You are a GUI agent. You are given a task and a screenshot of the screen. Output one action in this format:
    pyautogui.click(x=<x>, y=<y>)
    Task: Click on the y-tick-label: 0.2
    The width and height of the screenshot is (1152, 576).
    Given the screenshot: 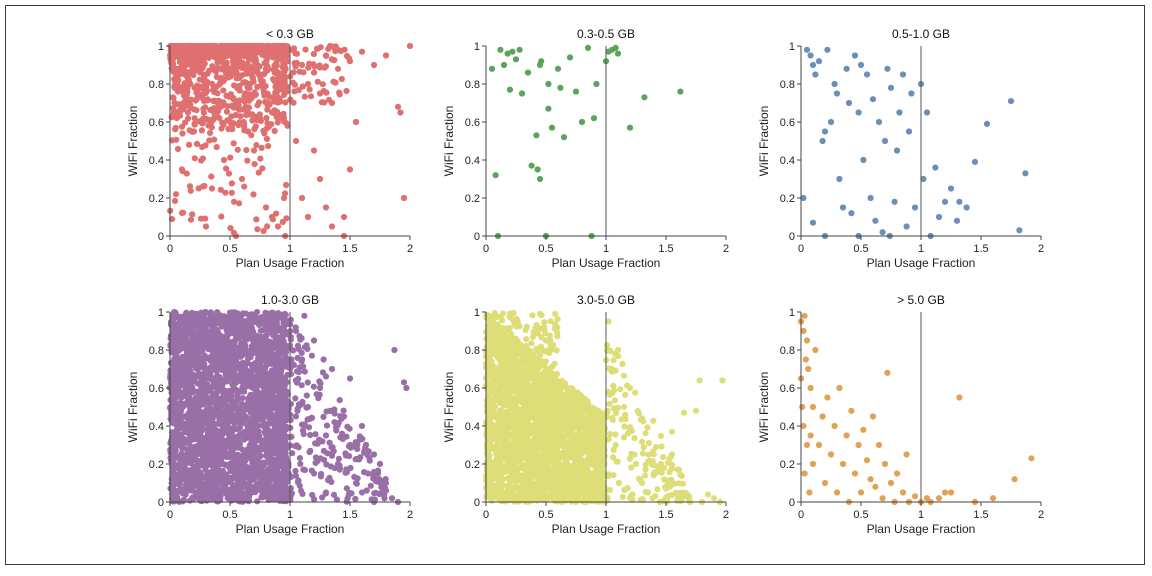 What is the action you would take?
    pyautogui.click(x=472, y=199)
    